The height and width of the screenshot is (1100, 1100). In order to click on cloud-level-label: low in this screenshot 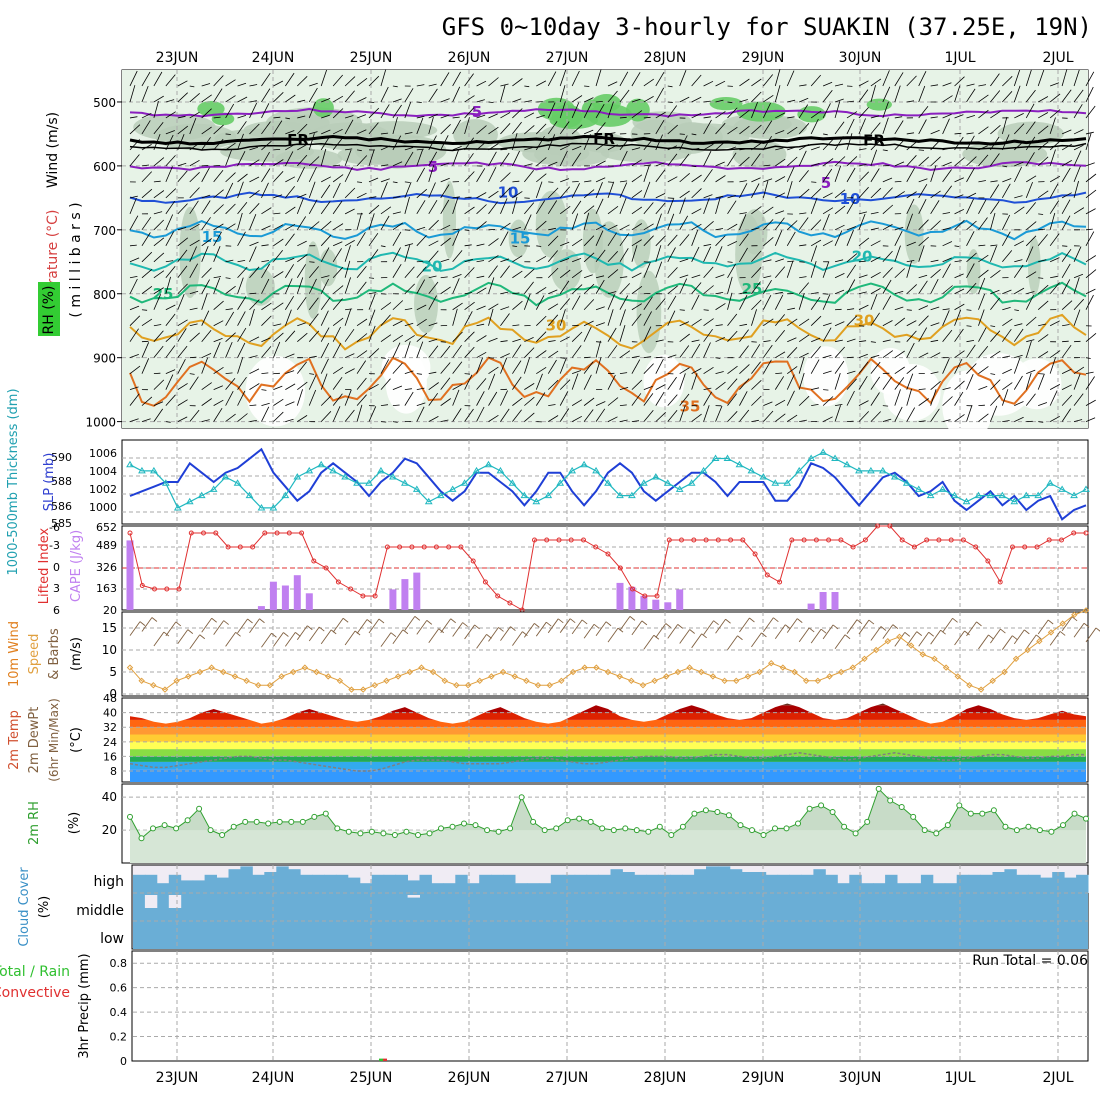, I will do `click(112, 939)`.